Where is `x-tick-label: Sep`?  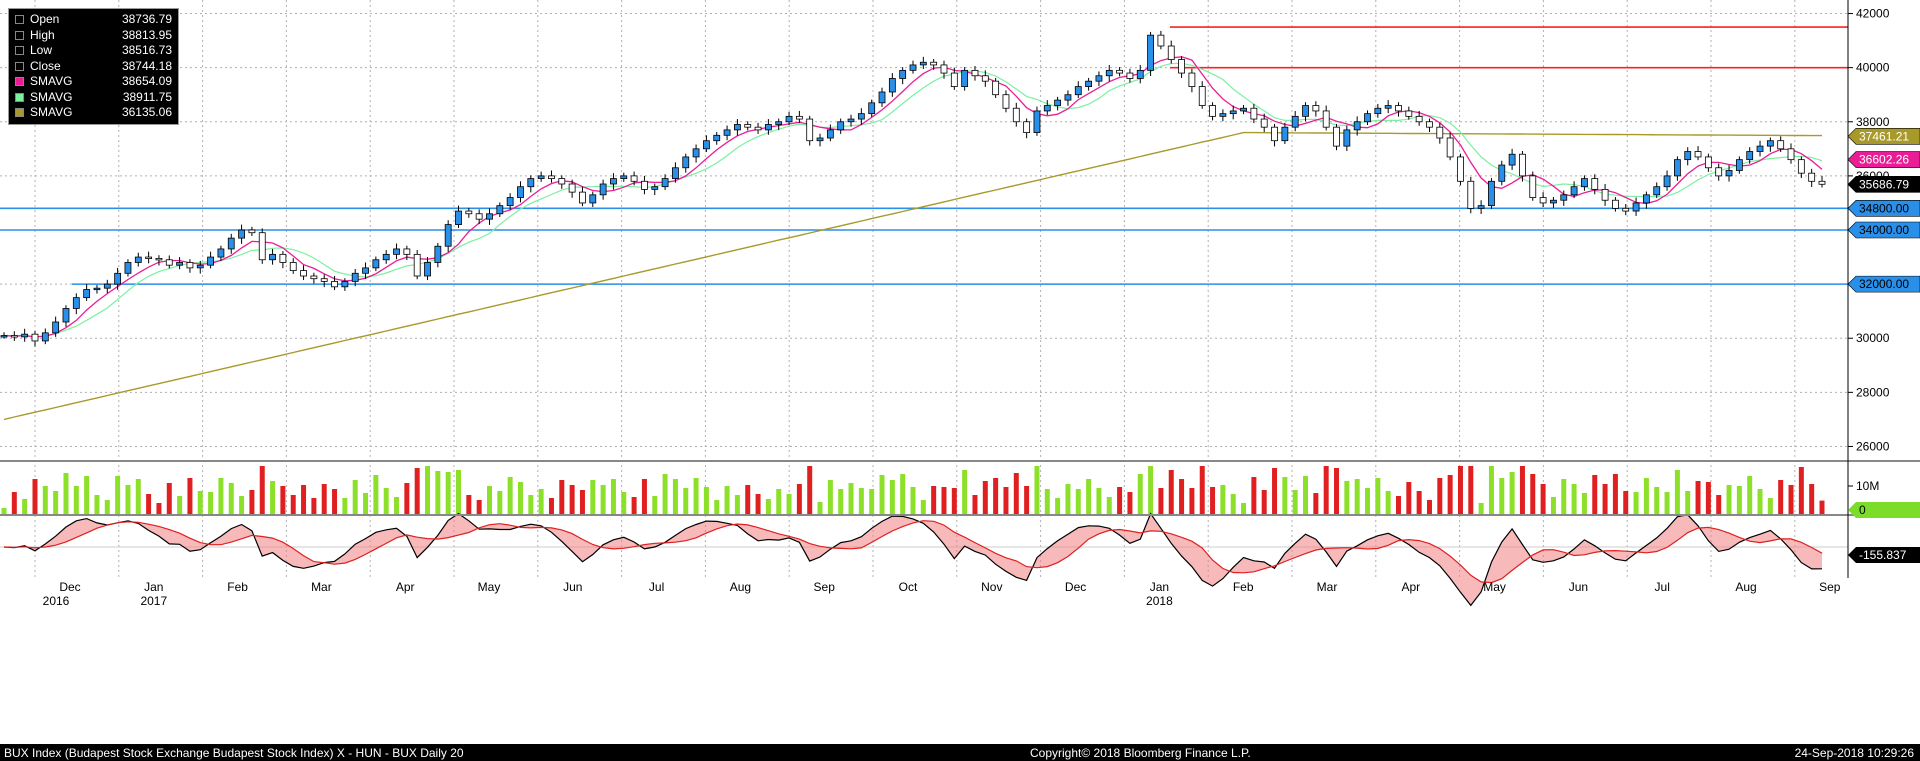 x-tick-label: Sep is located at coordinates (1830, 587).